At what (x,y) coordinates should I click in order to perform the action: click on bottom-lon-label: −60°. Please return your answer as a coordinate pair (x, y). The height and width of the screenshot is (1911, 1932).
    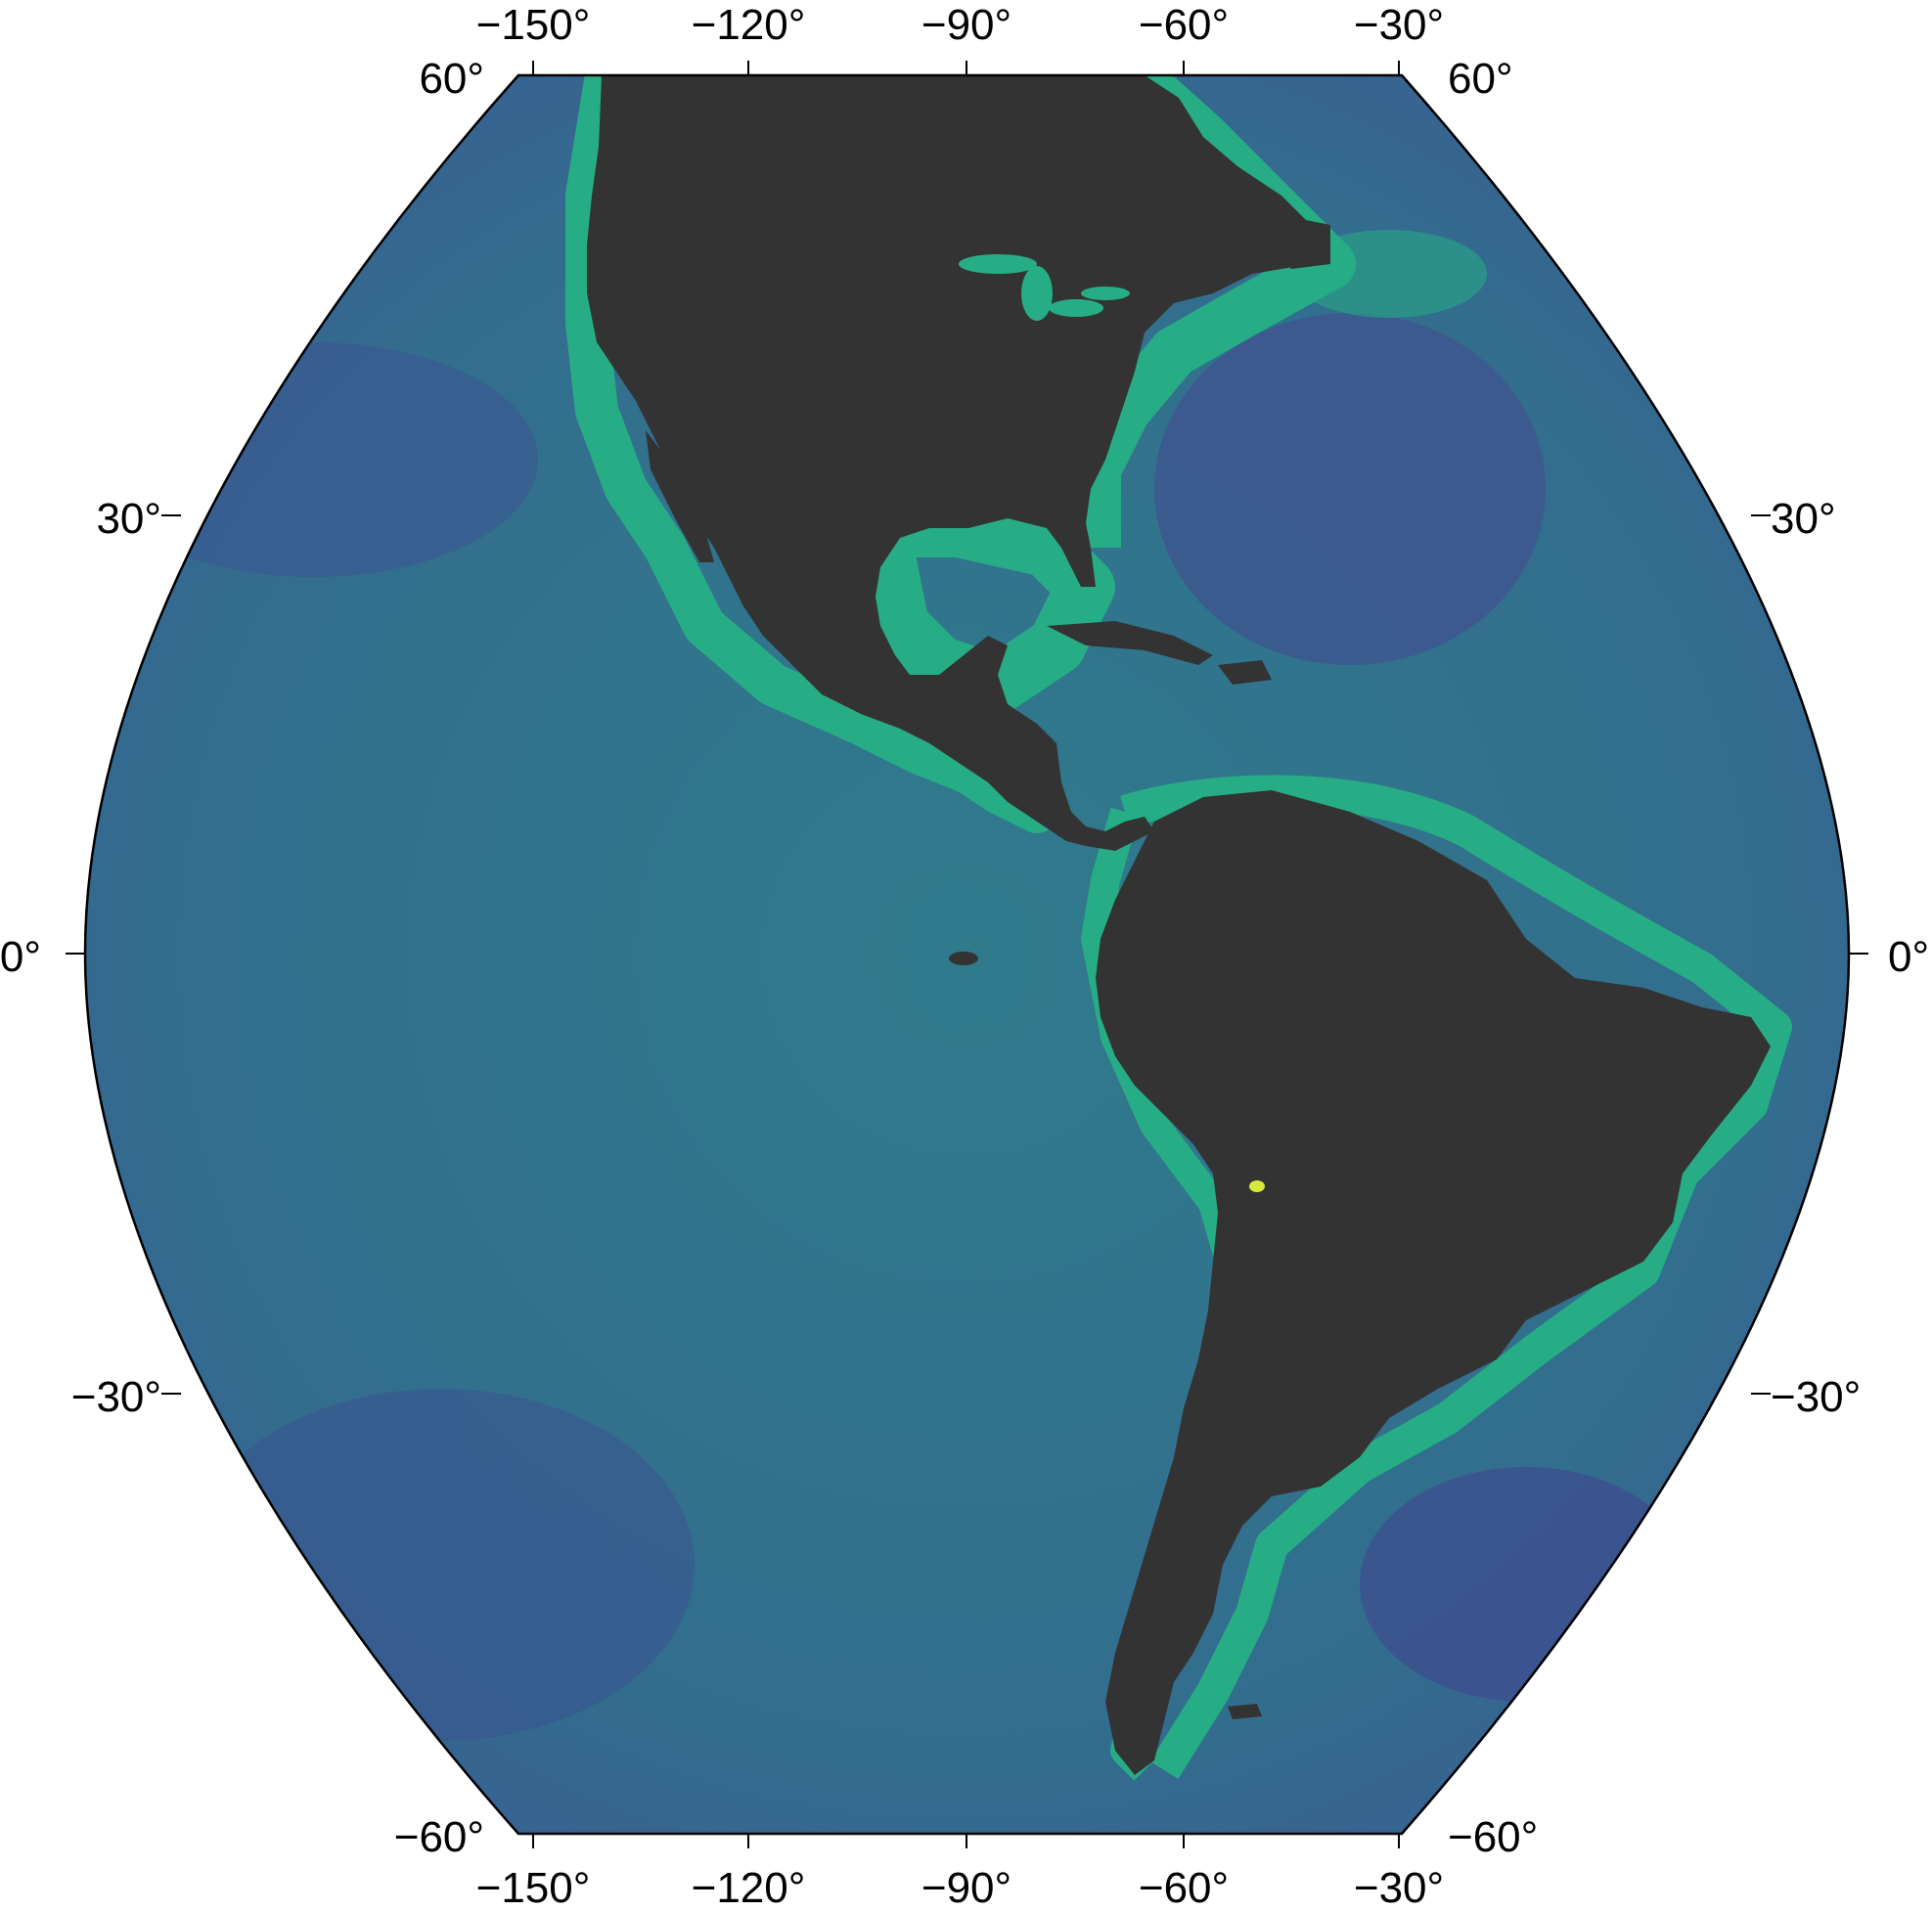
    Looking at the image, I should click on (1184, 1888).